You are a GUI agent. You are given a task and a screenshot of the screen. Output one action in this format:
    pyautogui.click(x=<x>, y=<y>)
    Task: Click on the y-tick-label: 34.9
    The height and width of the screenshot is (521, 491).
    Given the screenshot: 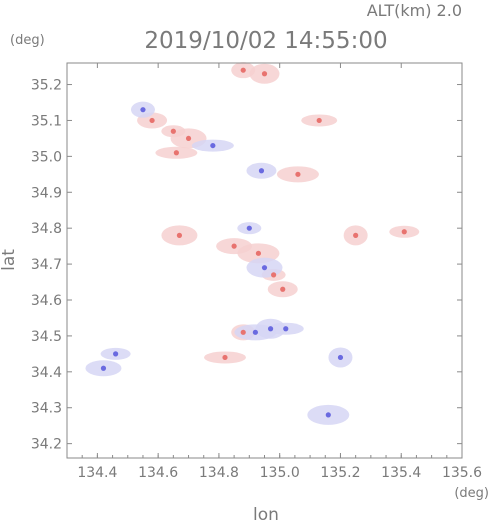 What is the action you would take?
    pyautogui.click(x=46, y=193)
    